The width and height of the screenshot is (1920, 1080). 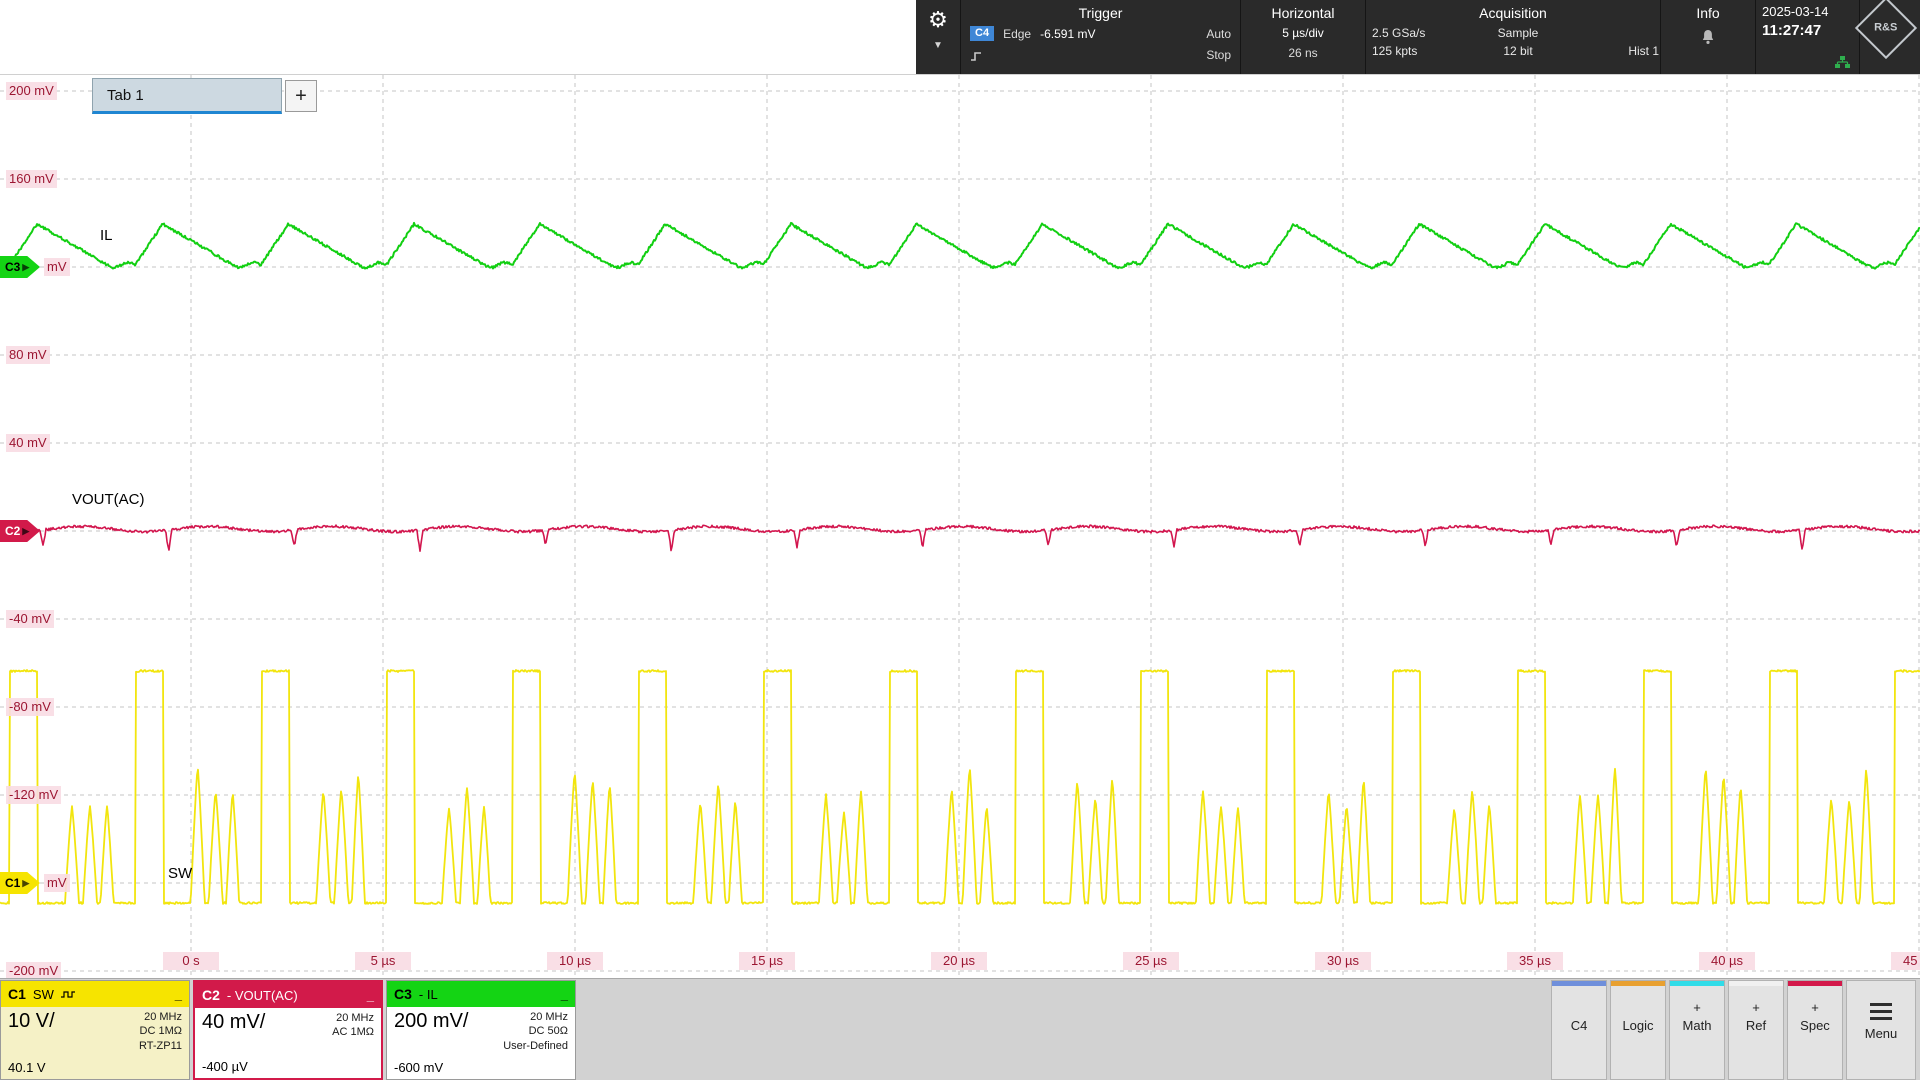 I want to click on channel-c3-probe: User-Defined, so click(x=535, y=1045).